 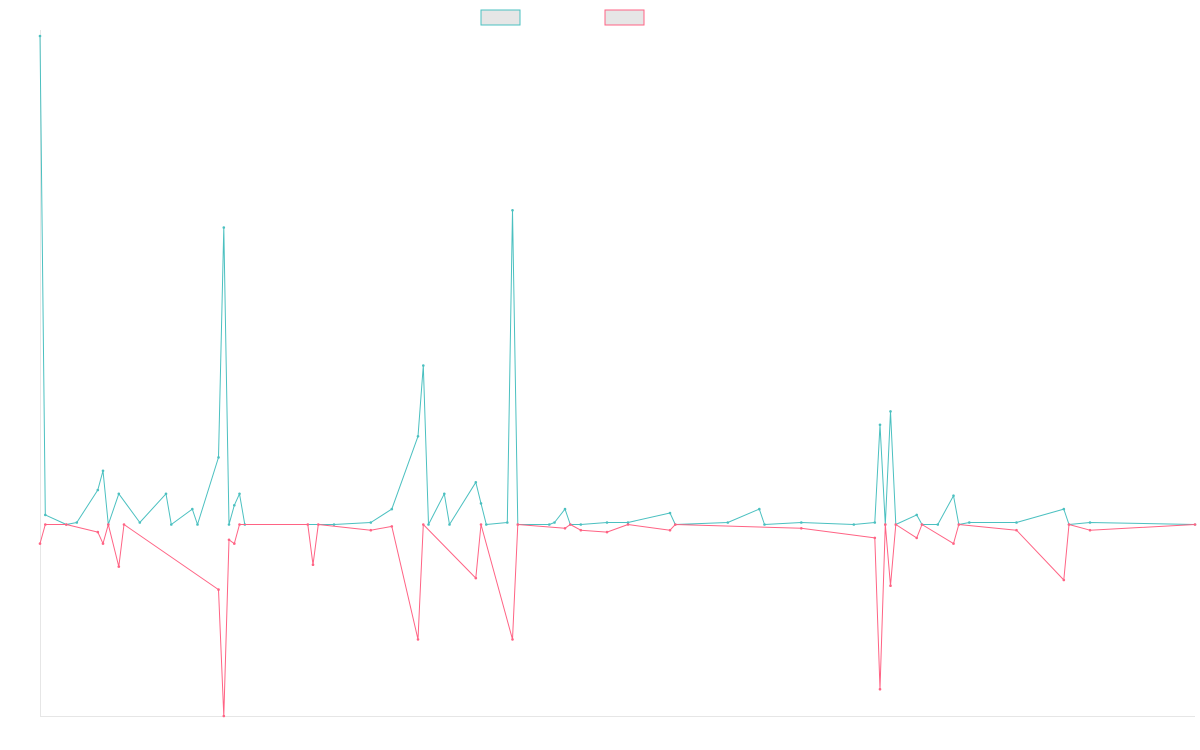 I want to click on legend, so click(x=562, y=17).